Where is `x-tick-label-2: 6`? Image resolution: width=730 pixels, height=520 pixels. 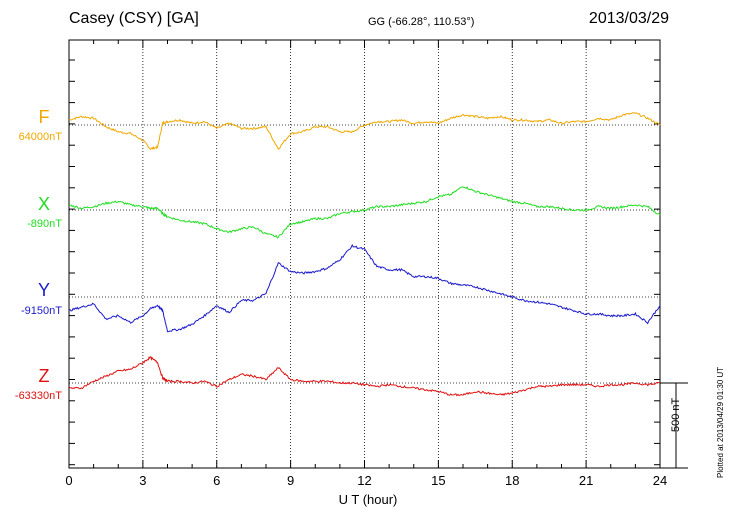
x-tick-label-2: 6 is located at coordinates (216, 480).